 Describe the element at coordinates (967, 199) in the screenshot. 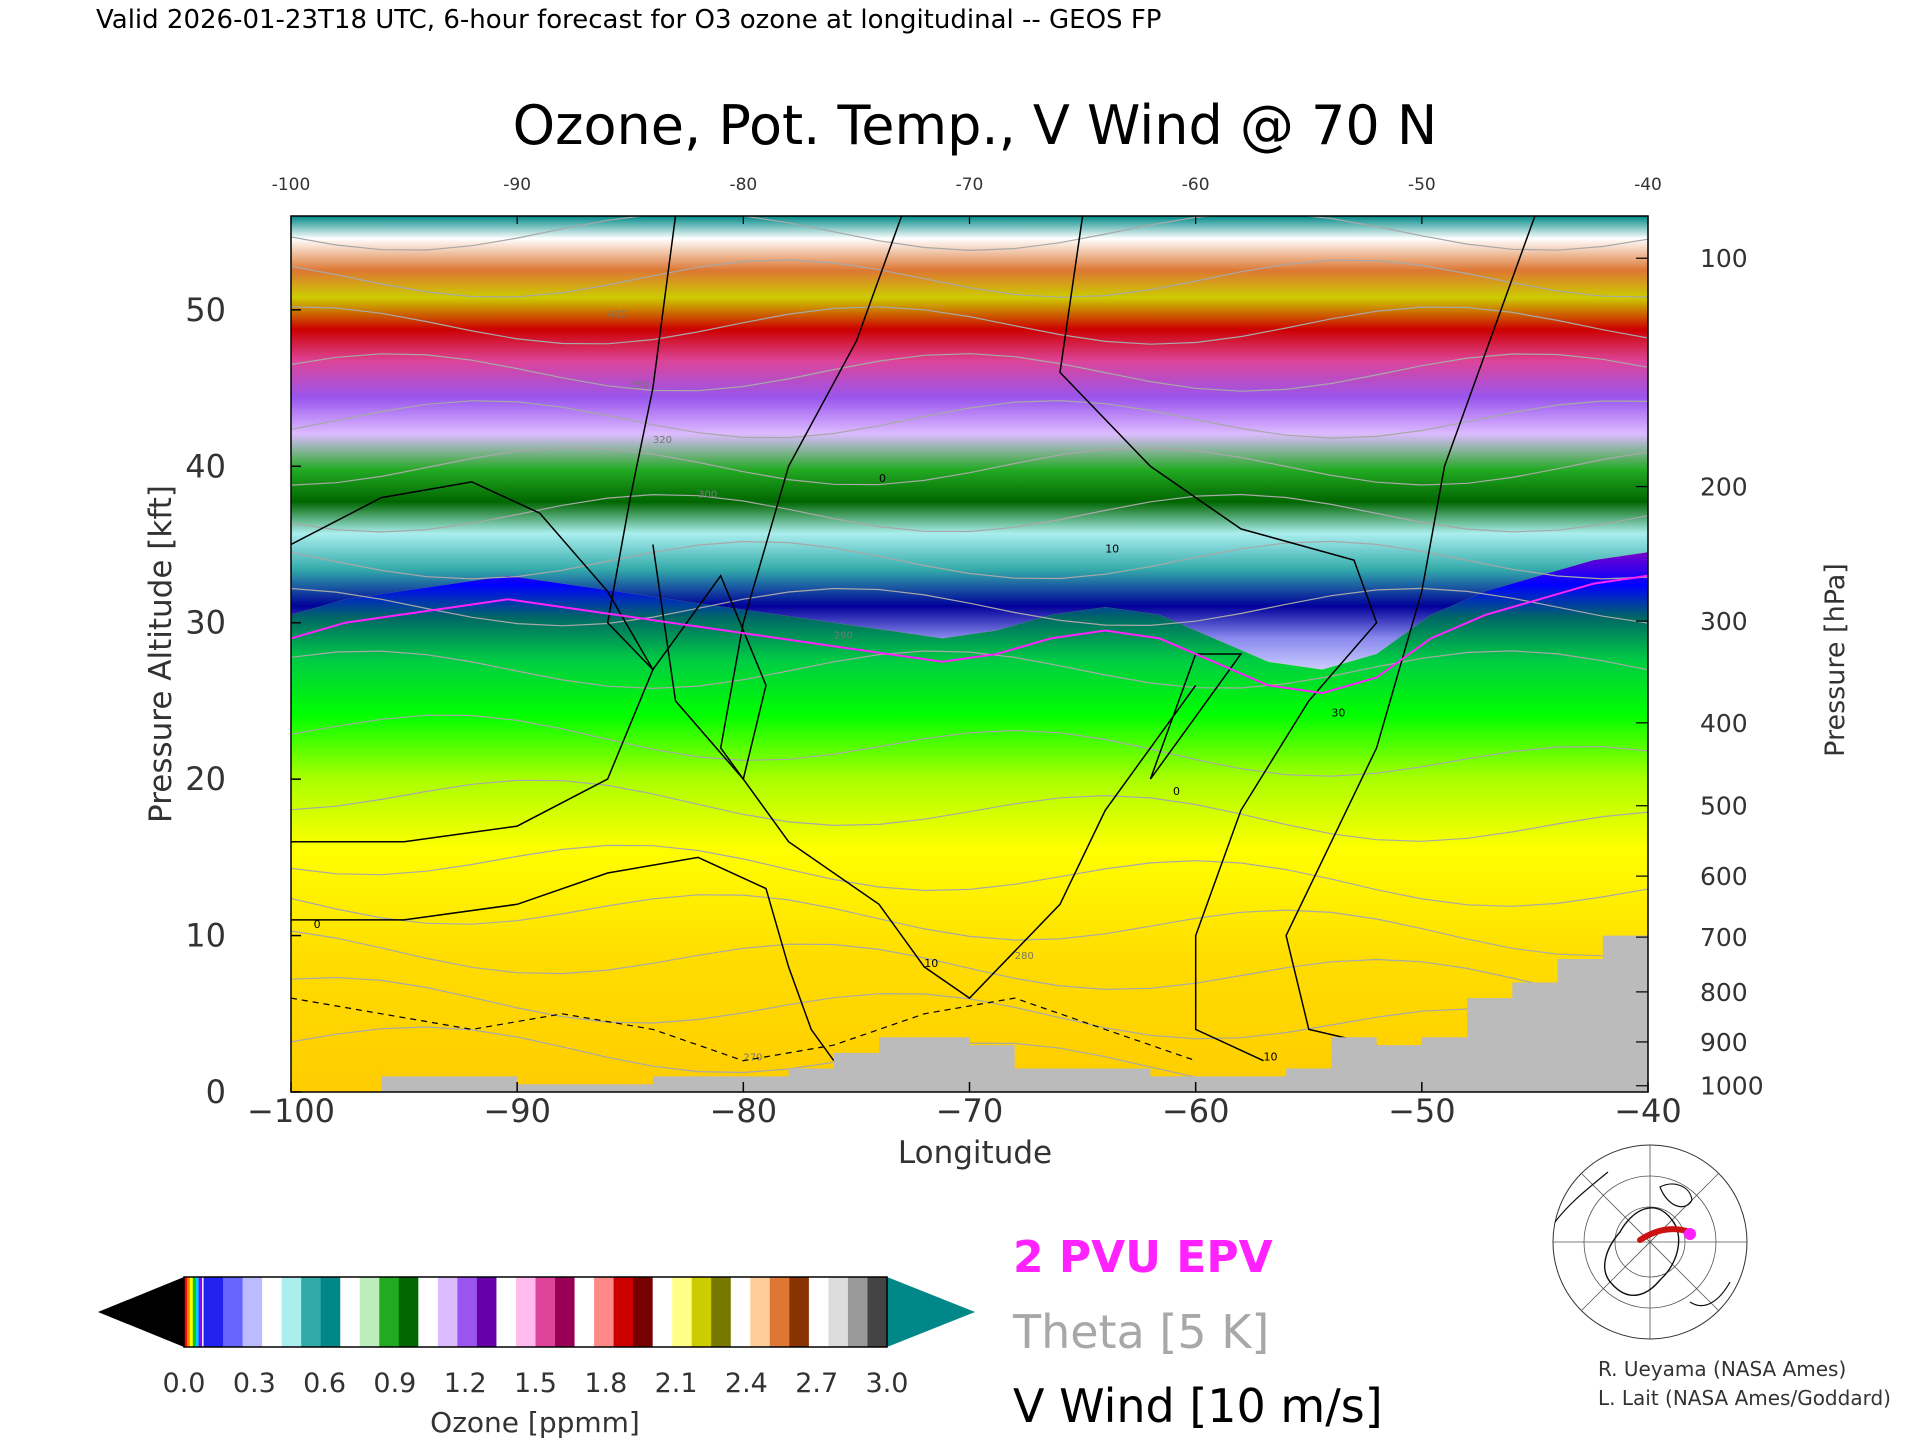

I see `top-axis: -100 -90 -80 -70 -60 -50 -40` at that location.